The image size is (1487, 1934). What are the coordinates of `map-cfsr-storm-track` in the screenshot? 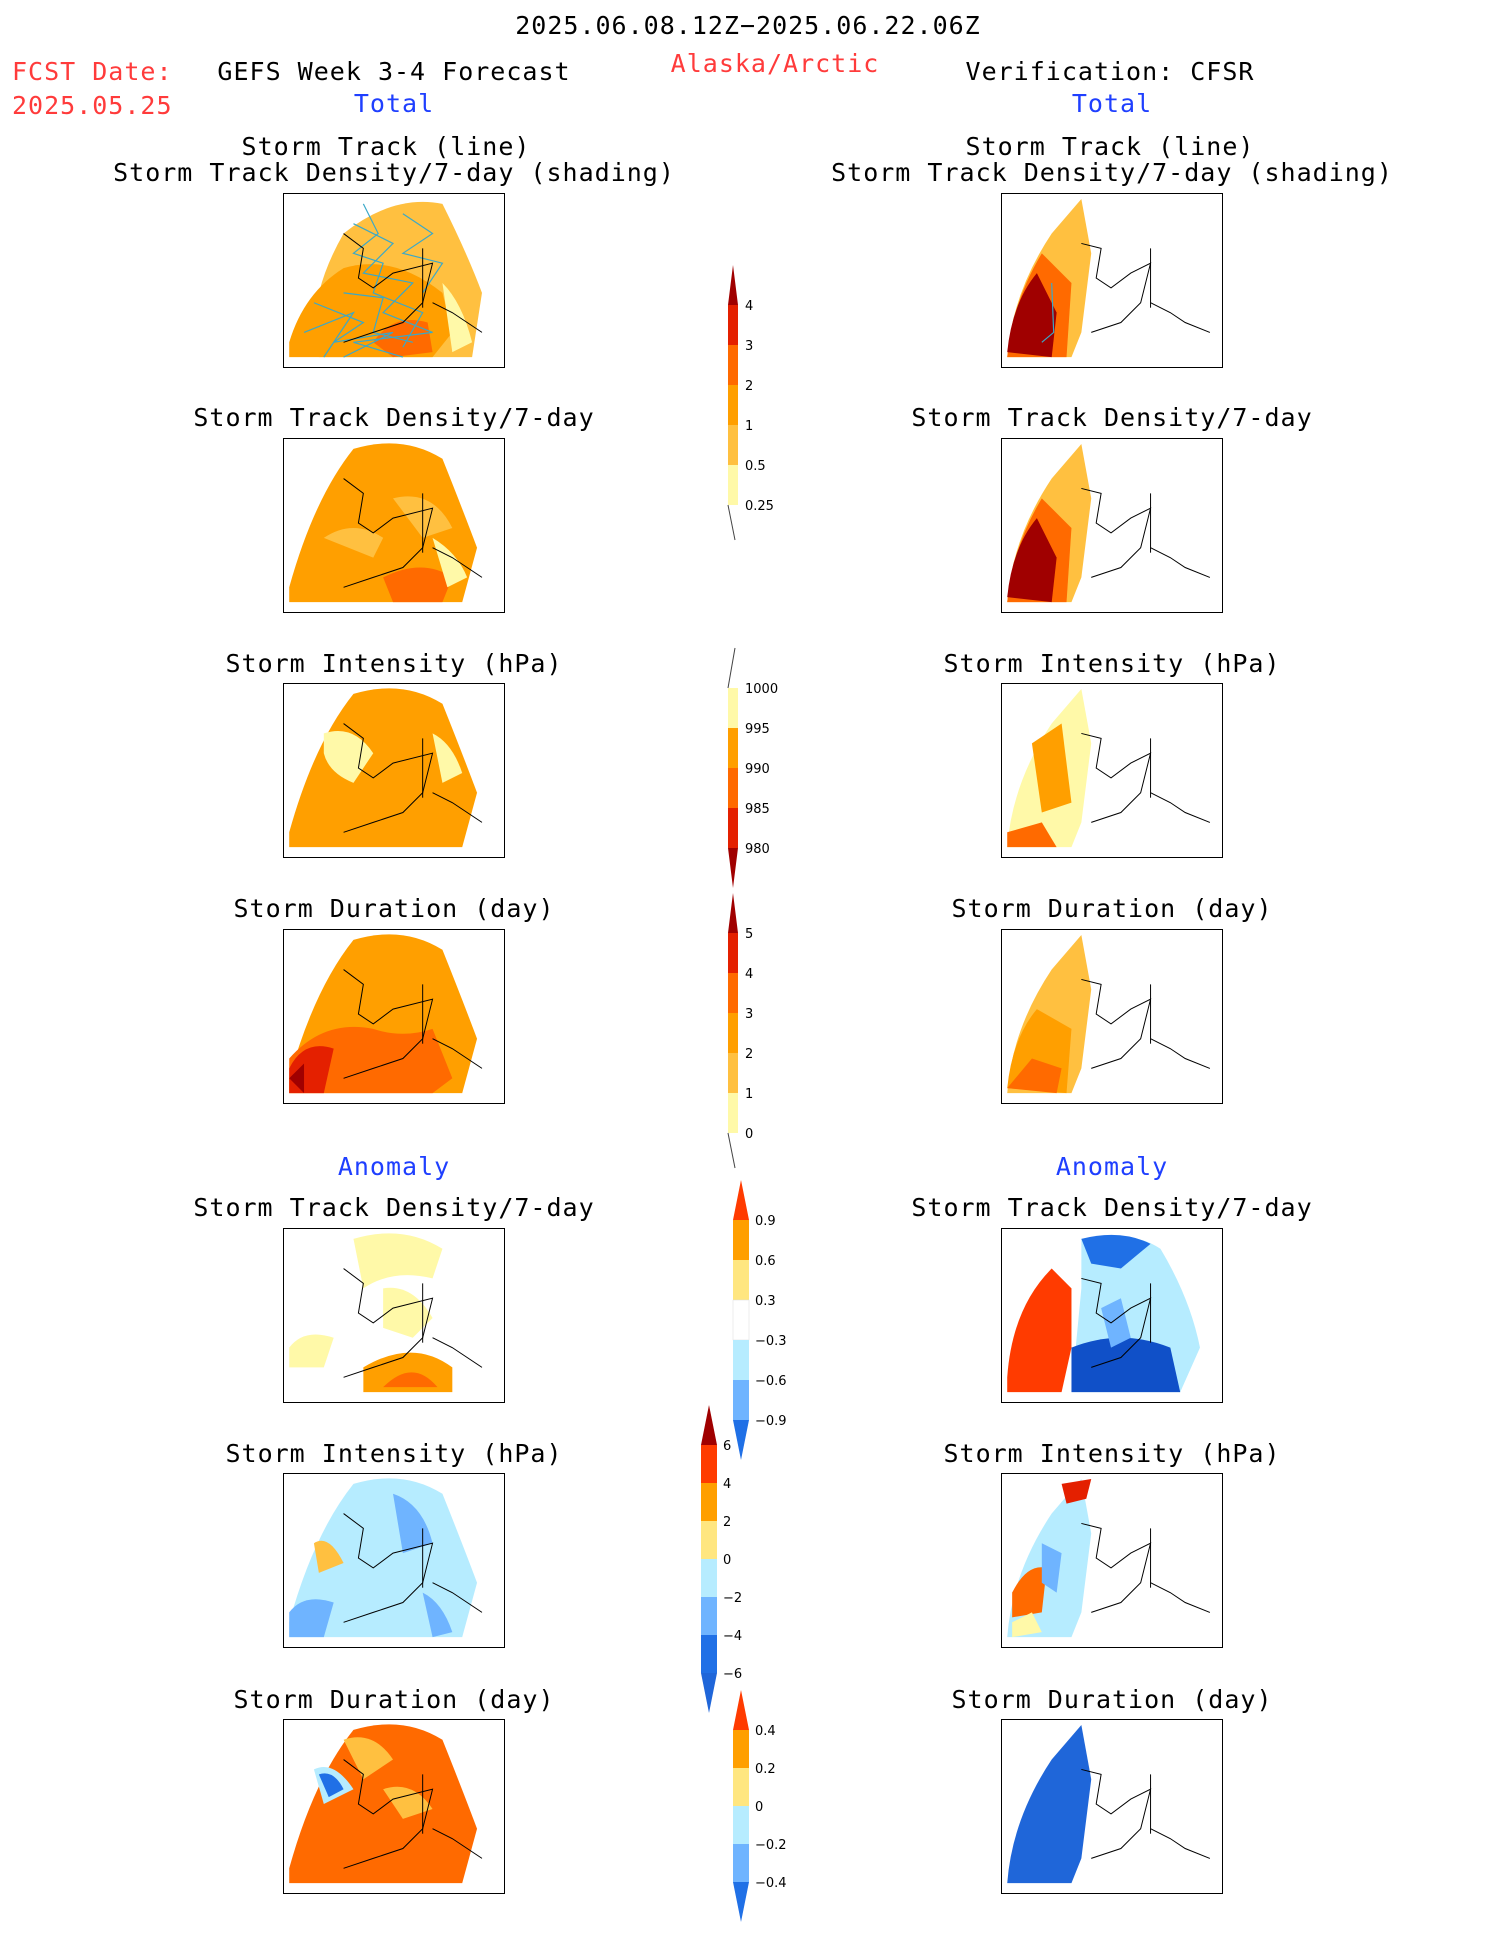 It's located at (1112, 280).